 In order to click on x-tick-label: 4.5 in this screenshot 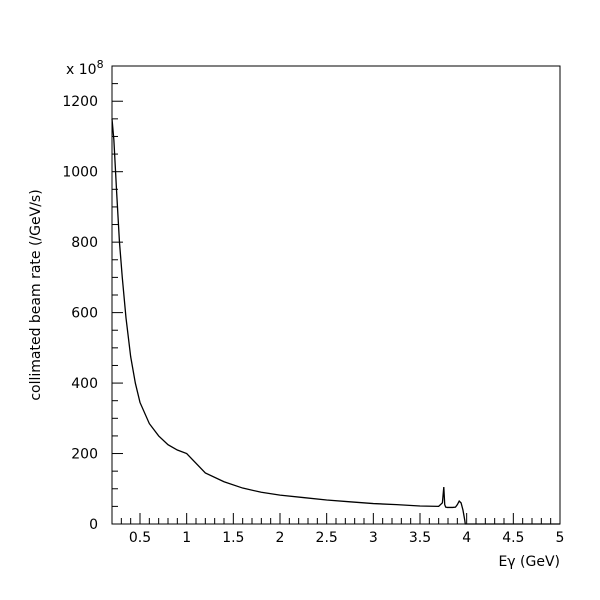, I will do `click(513, 538)`.